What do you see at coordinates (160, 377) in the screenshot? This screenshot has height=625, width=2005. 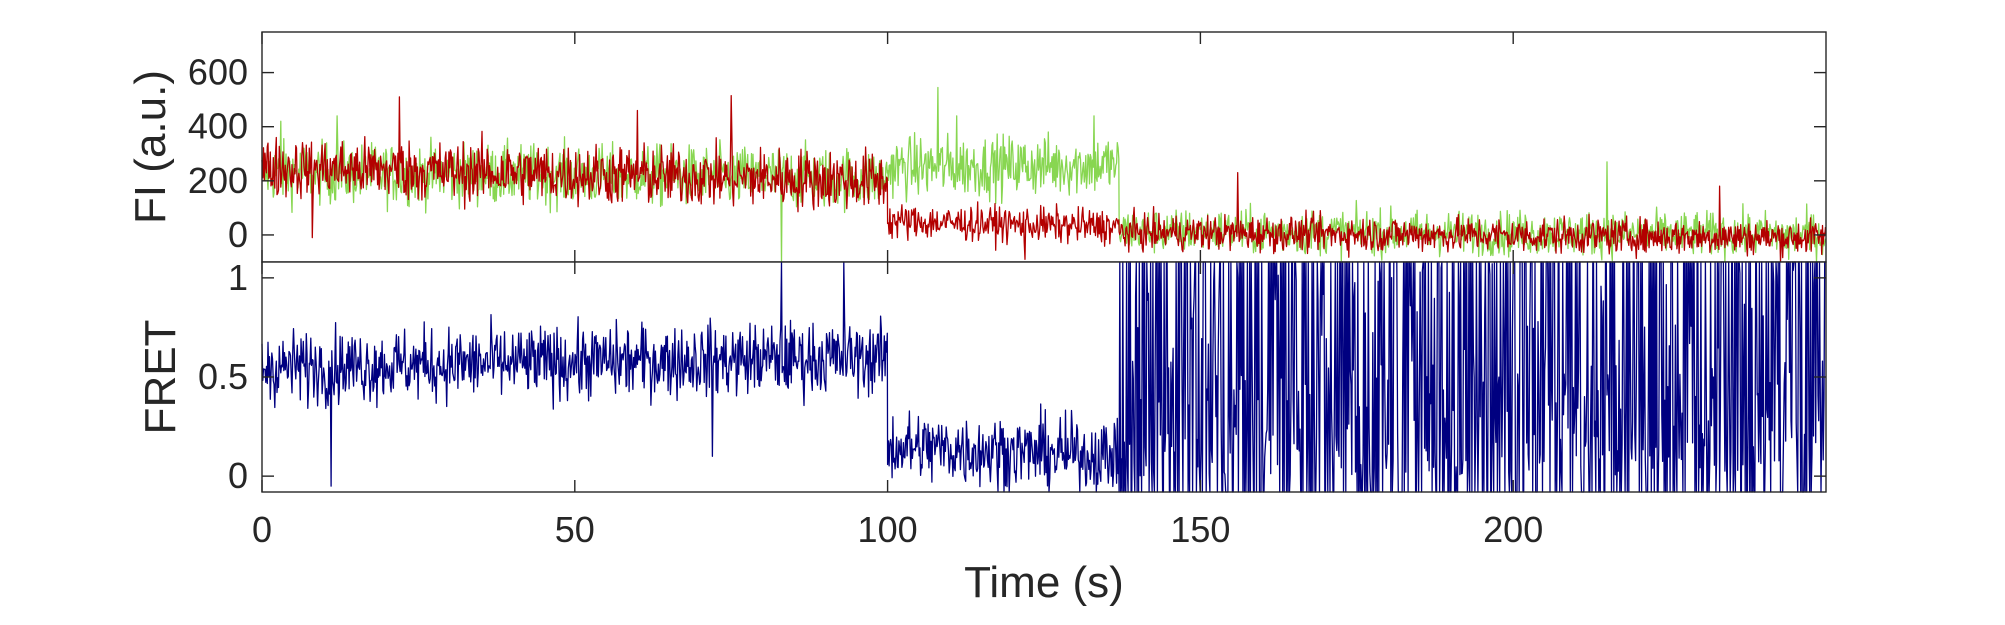 I see `fret-y-axis-label: FRET` at bounding box center [160, 377].